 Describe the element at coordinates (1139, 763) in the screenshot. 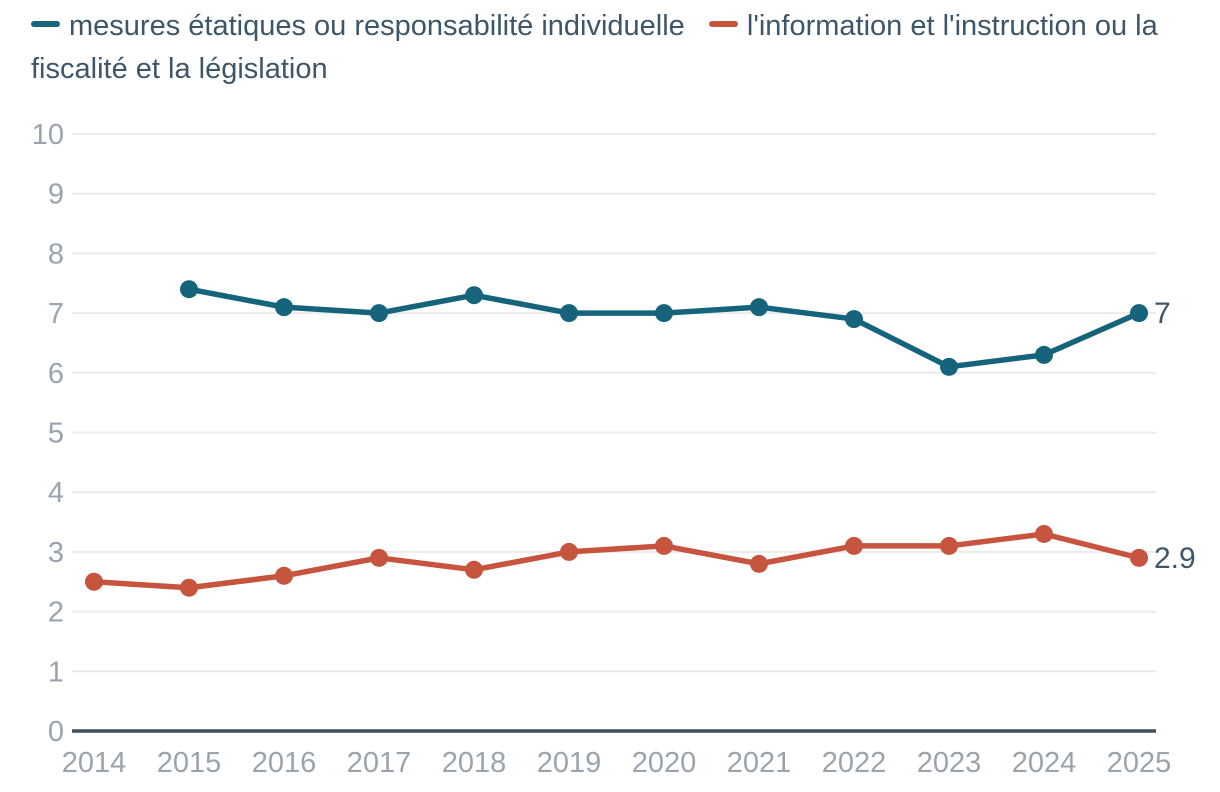

I see `x-tick-label: 2025` at that location.